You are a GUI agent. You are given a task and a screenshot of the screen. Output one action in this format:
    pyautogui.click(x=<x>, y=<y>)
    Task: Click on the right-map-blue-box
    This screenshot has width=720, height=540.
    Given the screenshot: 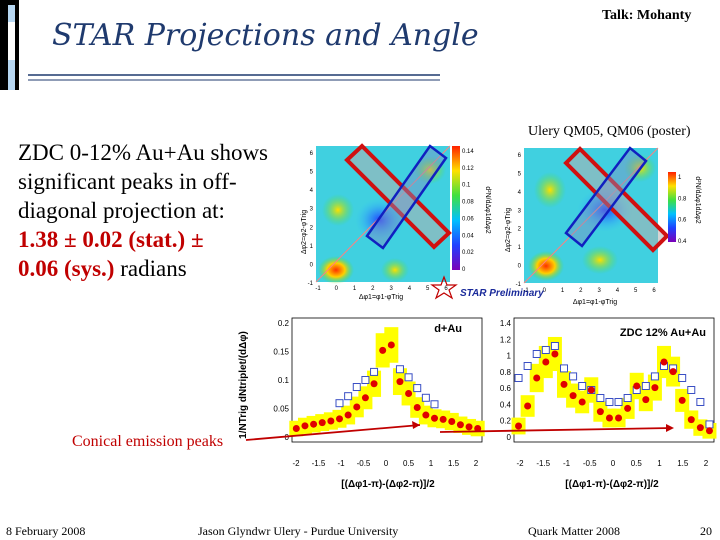 What is the action you would take?
    pyautogui.click(x=606, y=197)
    